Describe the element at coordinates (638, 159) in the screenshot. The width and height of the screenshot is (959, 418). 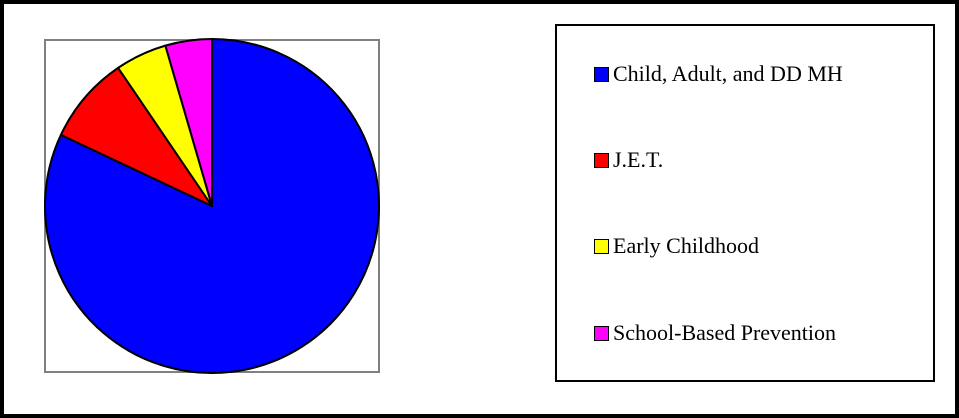
I see `legend-label: J.E.T.` at that location.